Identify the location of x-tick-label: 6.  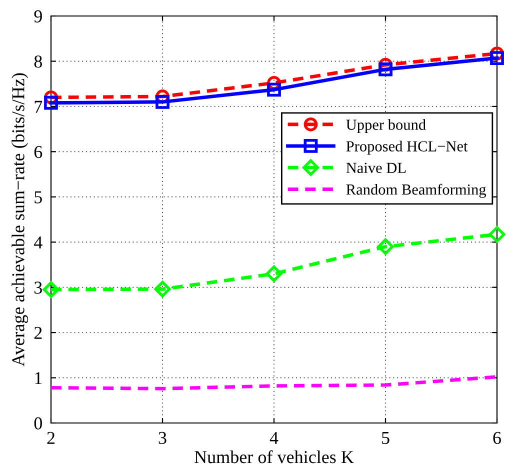
(497, 438).